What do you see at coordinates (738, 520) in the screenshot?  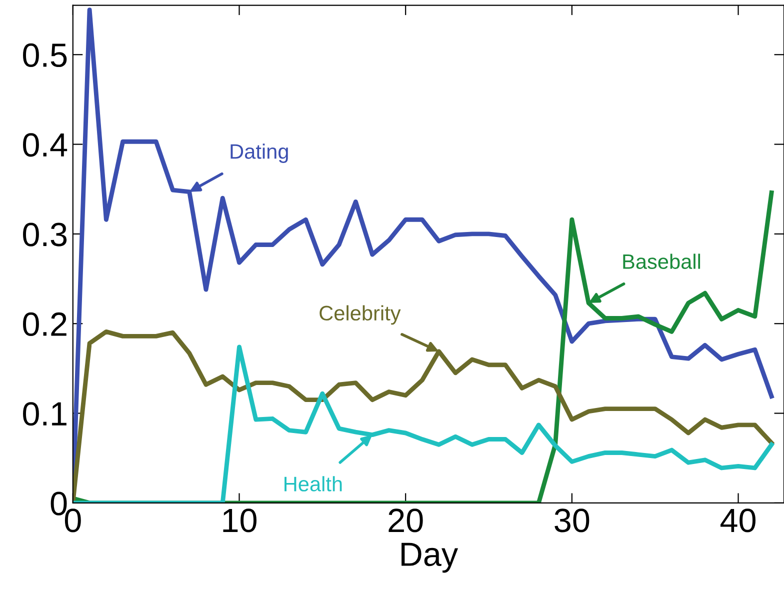 I see `x-tick-label: 40` at bounding box center [738, 520].